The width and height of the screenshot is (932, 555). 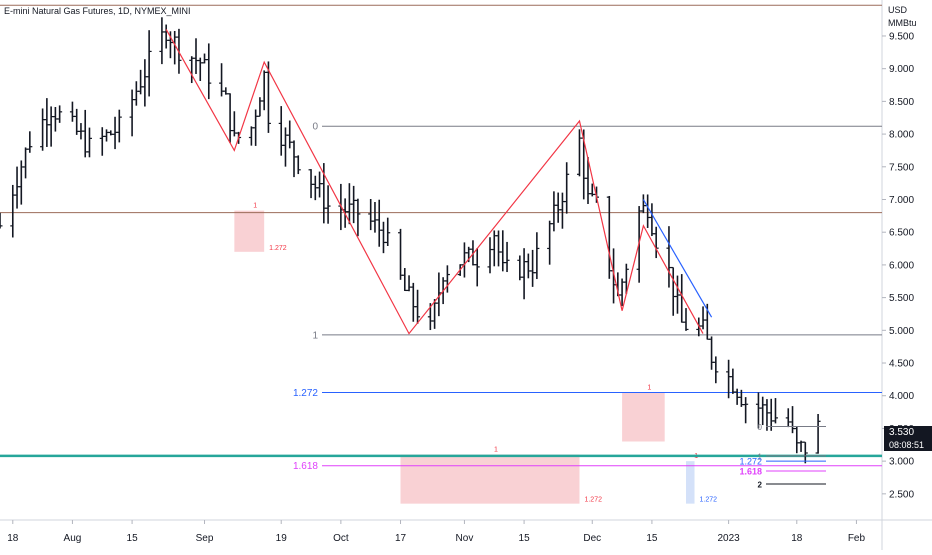 I want to click on mini-fib-label: 1.618, so click(x=750, y=471).